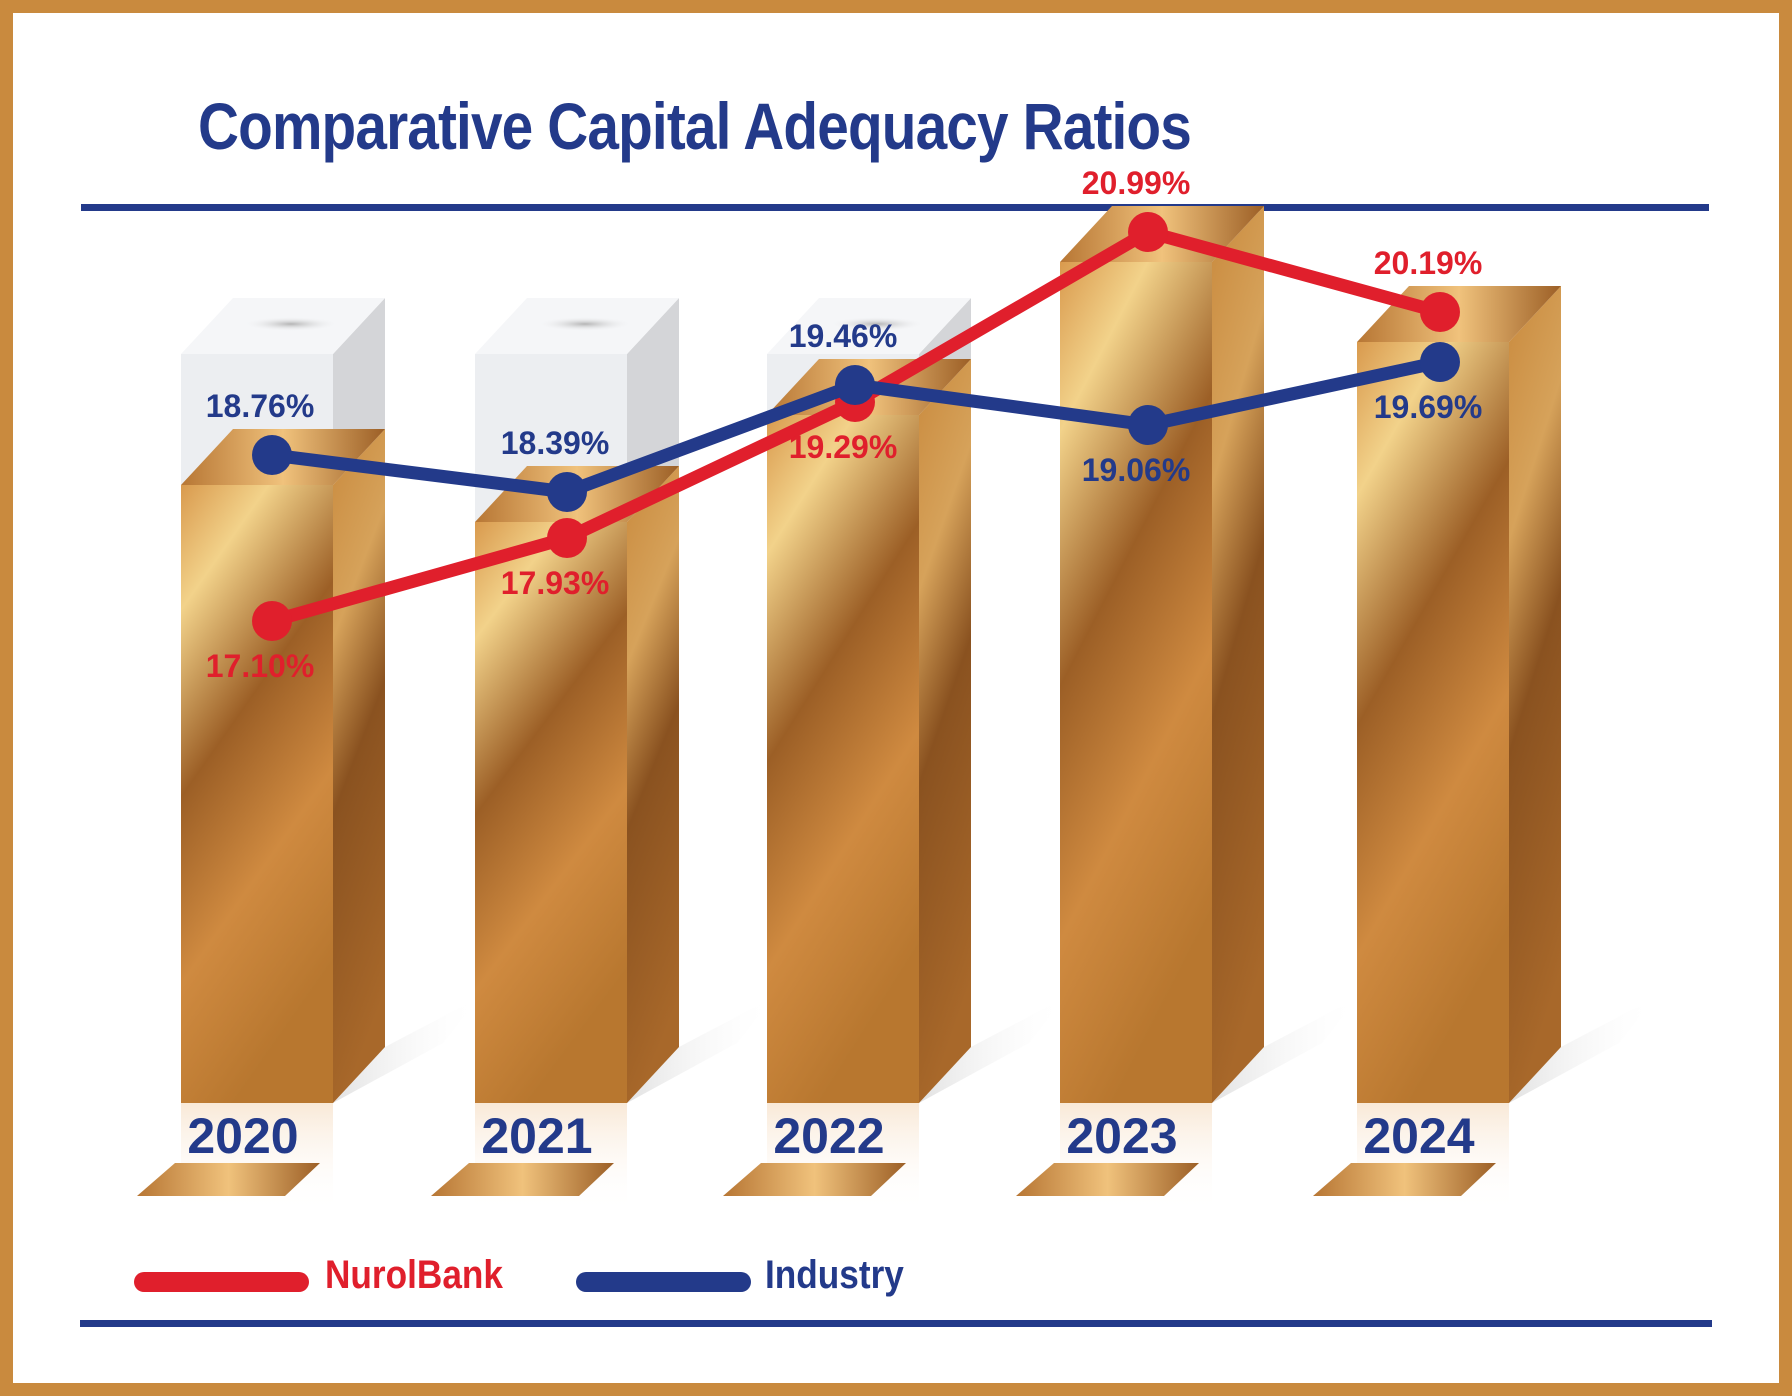 The height and width of the screenshot is (1396, 1792). What do you see at coordinates (260, 666) in the screenshot?
I see `data-label-nurolbank-2020: 17.10%` at bounding box center [260, 666].